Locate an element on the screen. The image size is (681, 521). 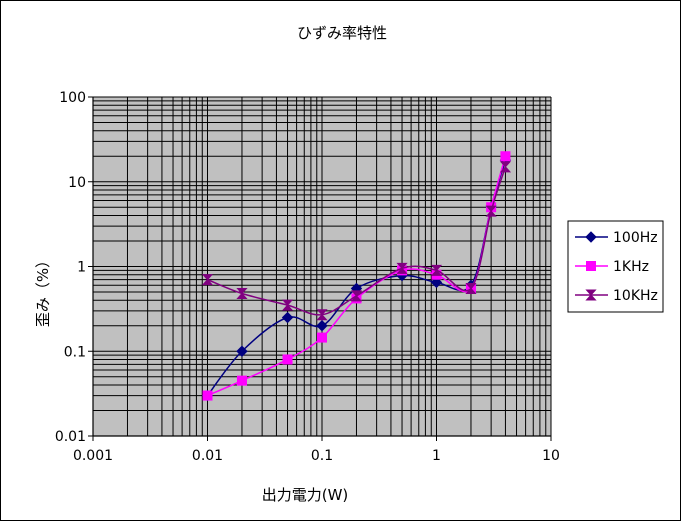
series-line is located at coordinates (357, 241).